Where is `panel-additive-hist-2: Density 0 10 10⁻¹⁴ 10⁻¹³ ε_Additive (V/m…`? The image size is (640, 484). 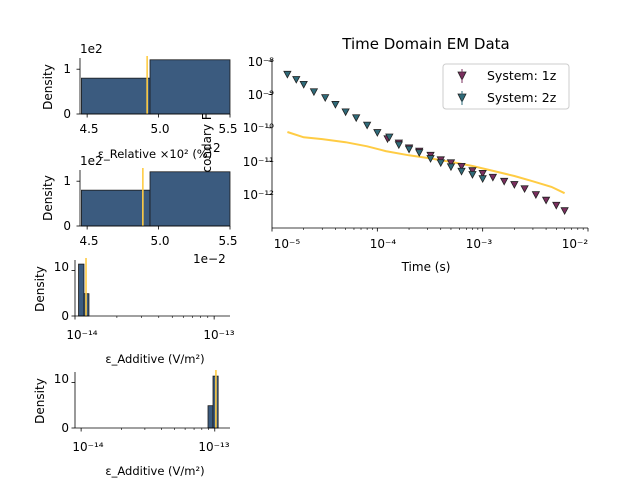
panel-additive-hist-2: Density 0 10 10⁻¹⁴ 10⁻¹³ ε_Additive (V/m… is located at coordinates (131, 425).